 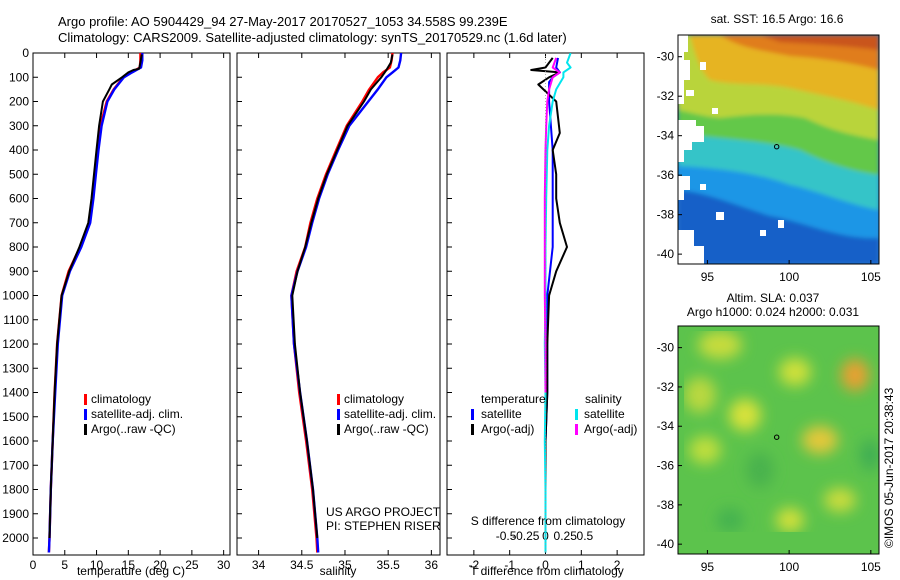 I want to click on x-tick-label: 20, so click(x=160, y=565).